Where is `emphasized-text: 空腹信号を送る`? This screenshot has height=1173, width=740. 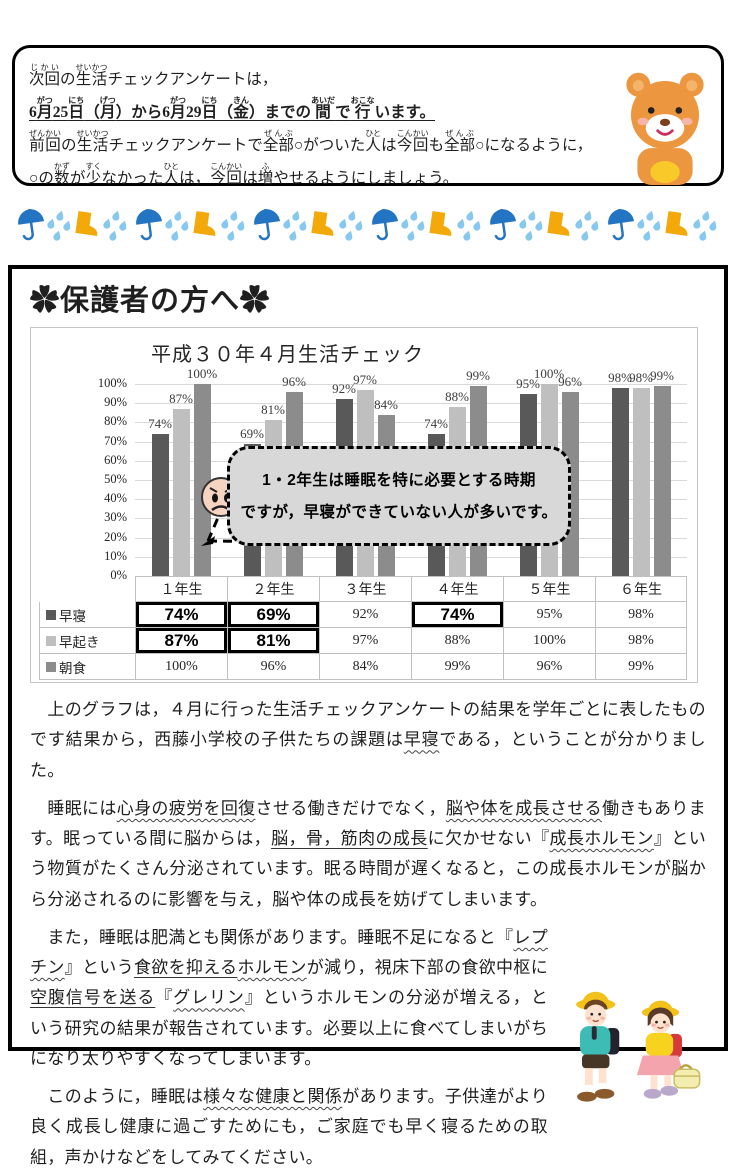
emphasized-text: 空腹信号を送る is located at coordinates (93, 998).